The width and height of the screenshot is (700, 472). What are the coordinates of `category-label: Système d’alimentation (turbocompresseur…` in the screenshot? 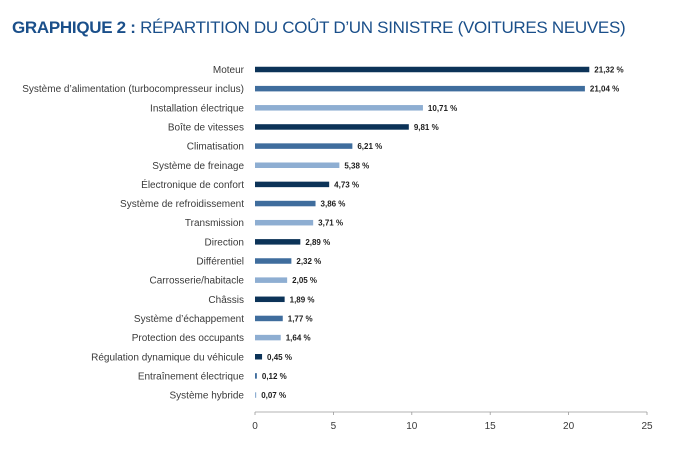 It's located at (133, 89).